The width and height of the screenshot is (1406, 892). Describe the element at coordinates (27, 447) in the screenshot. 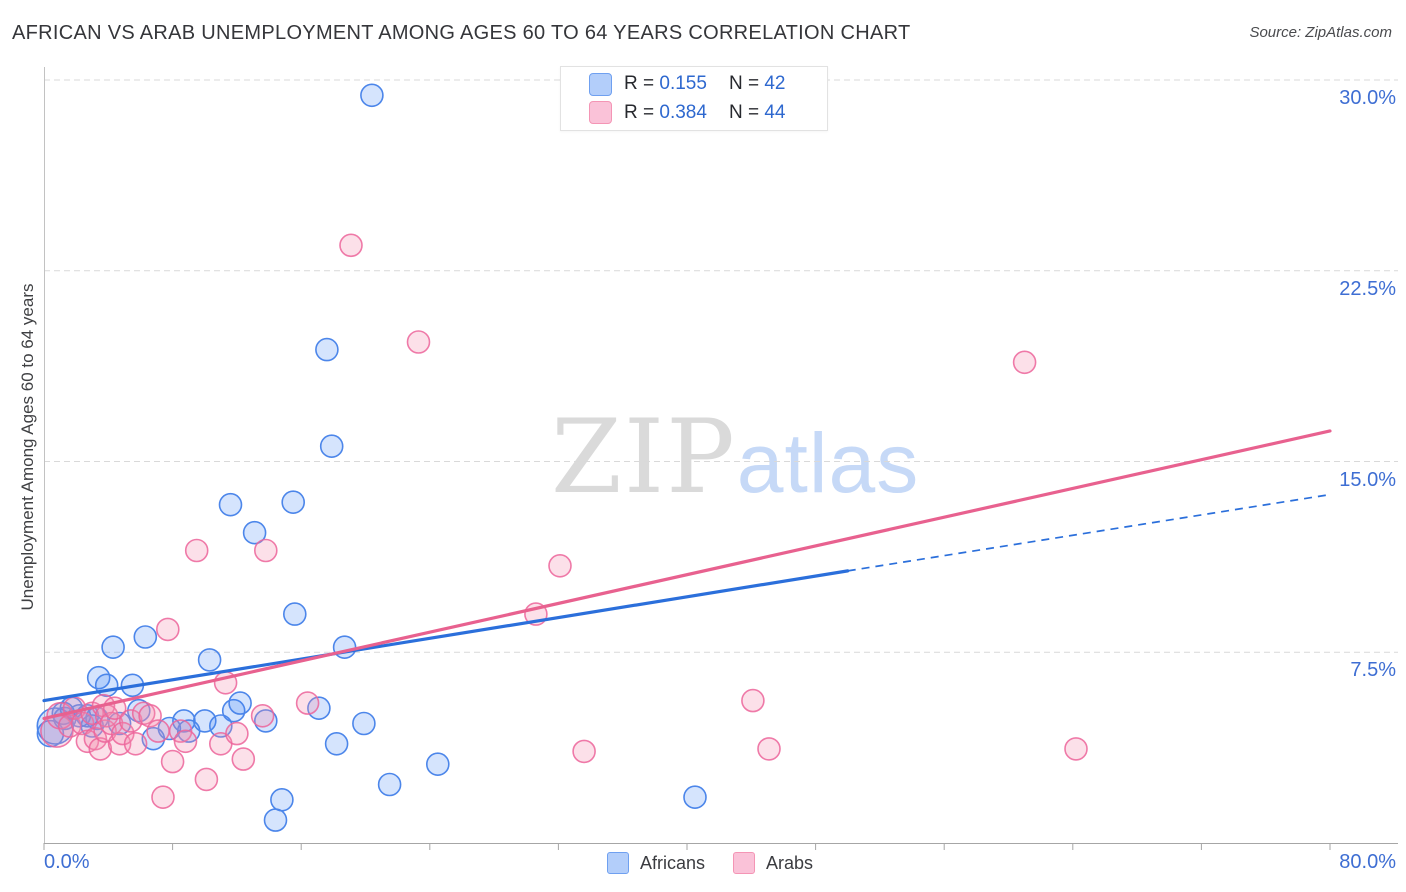

I see `y-axis-title: Unemployment Among Ages 60 to 64 years` at that location.